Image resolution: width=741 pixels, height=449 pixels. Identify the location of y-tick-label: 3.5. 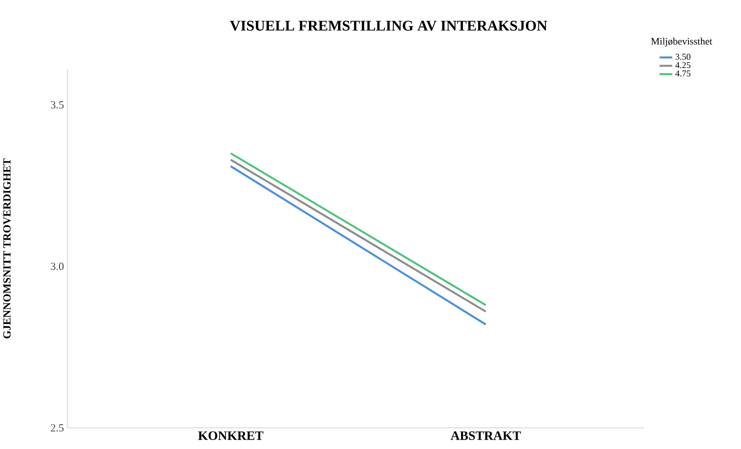
(57, 105).